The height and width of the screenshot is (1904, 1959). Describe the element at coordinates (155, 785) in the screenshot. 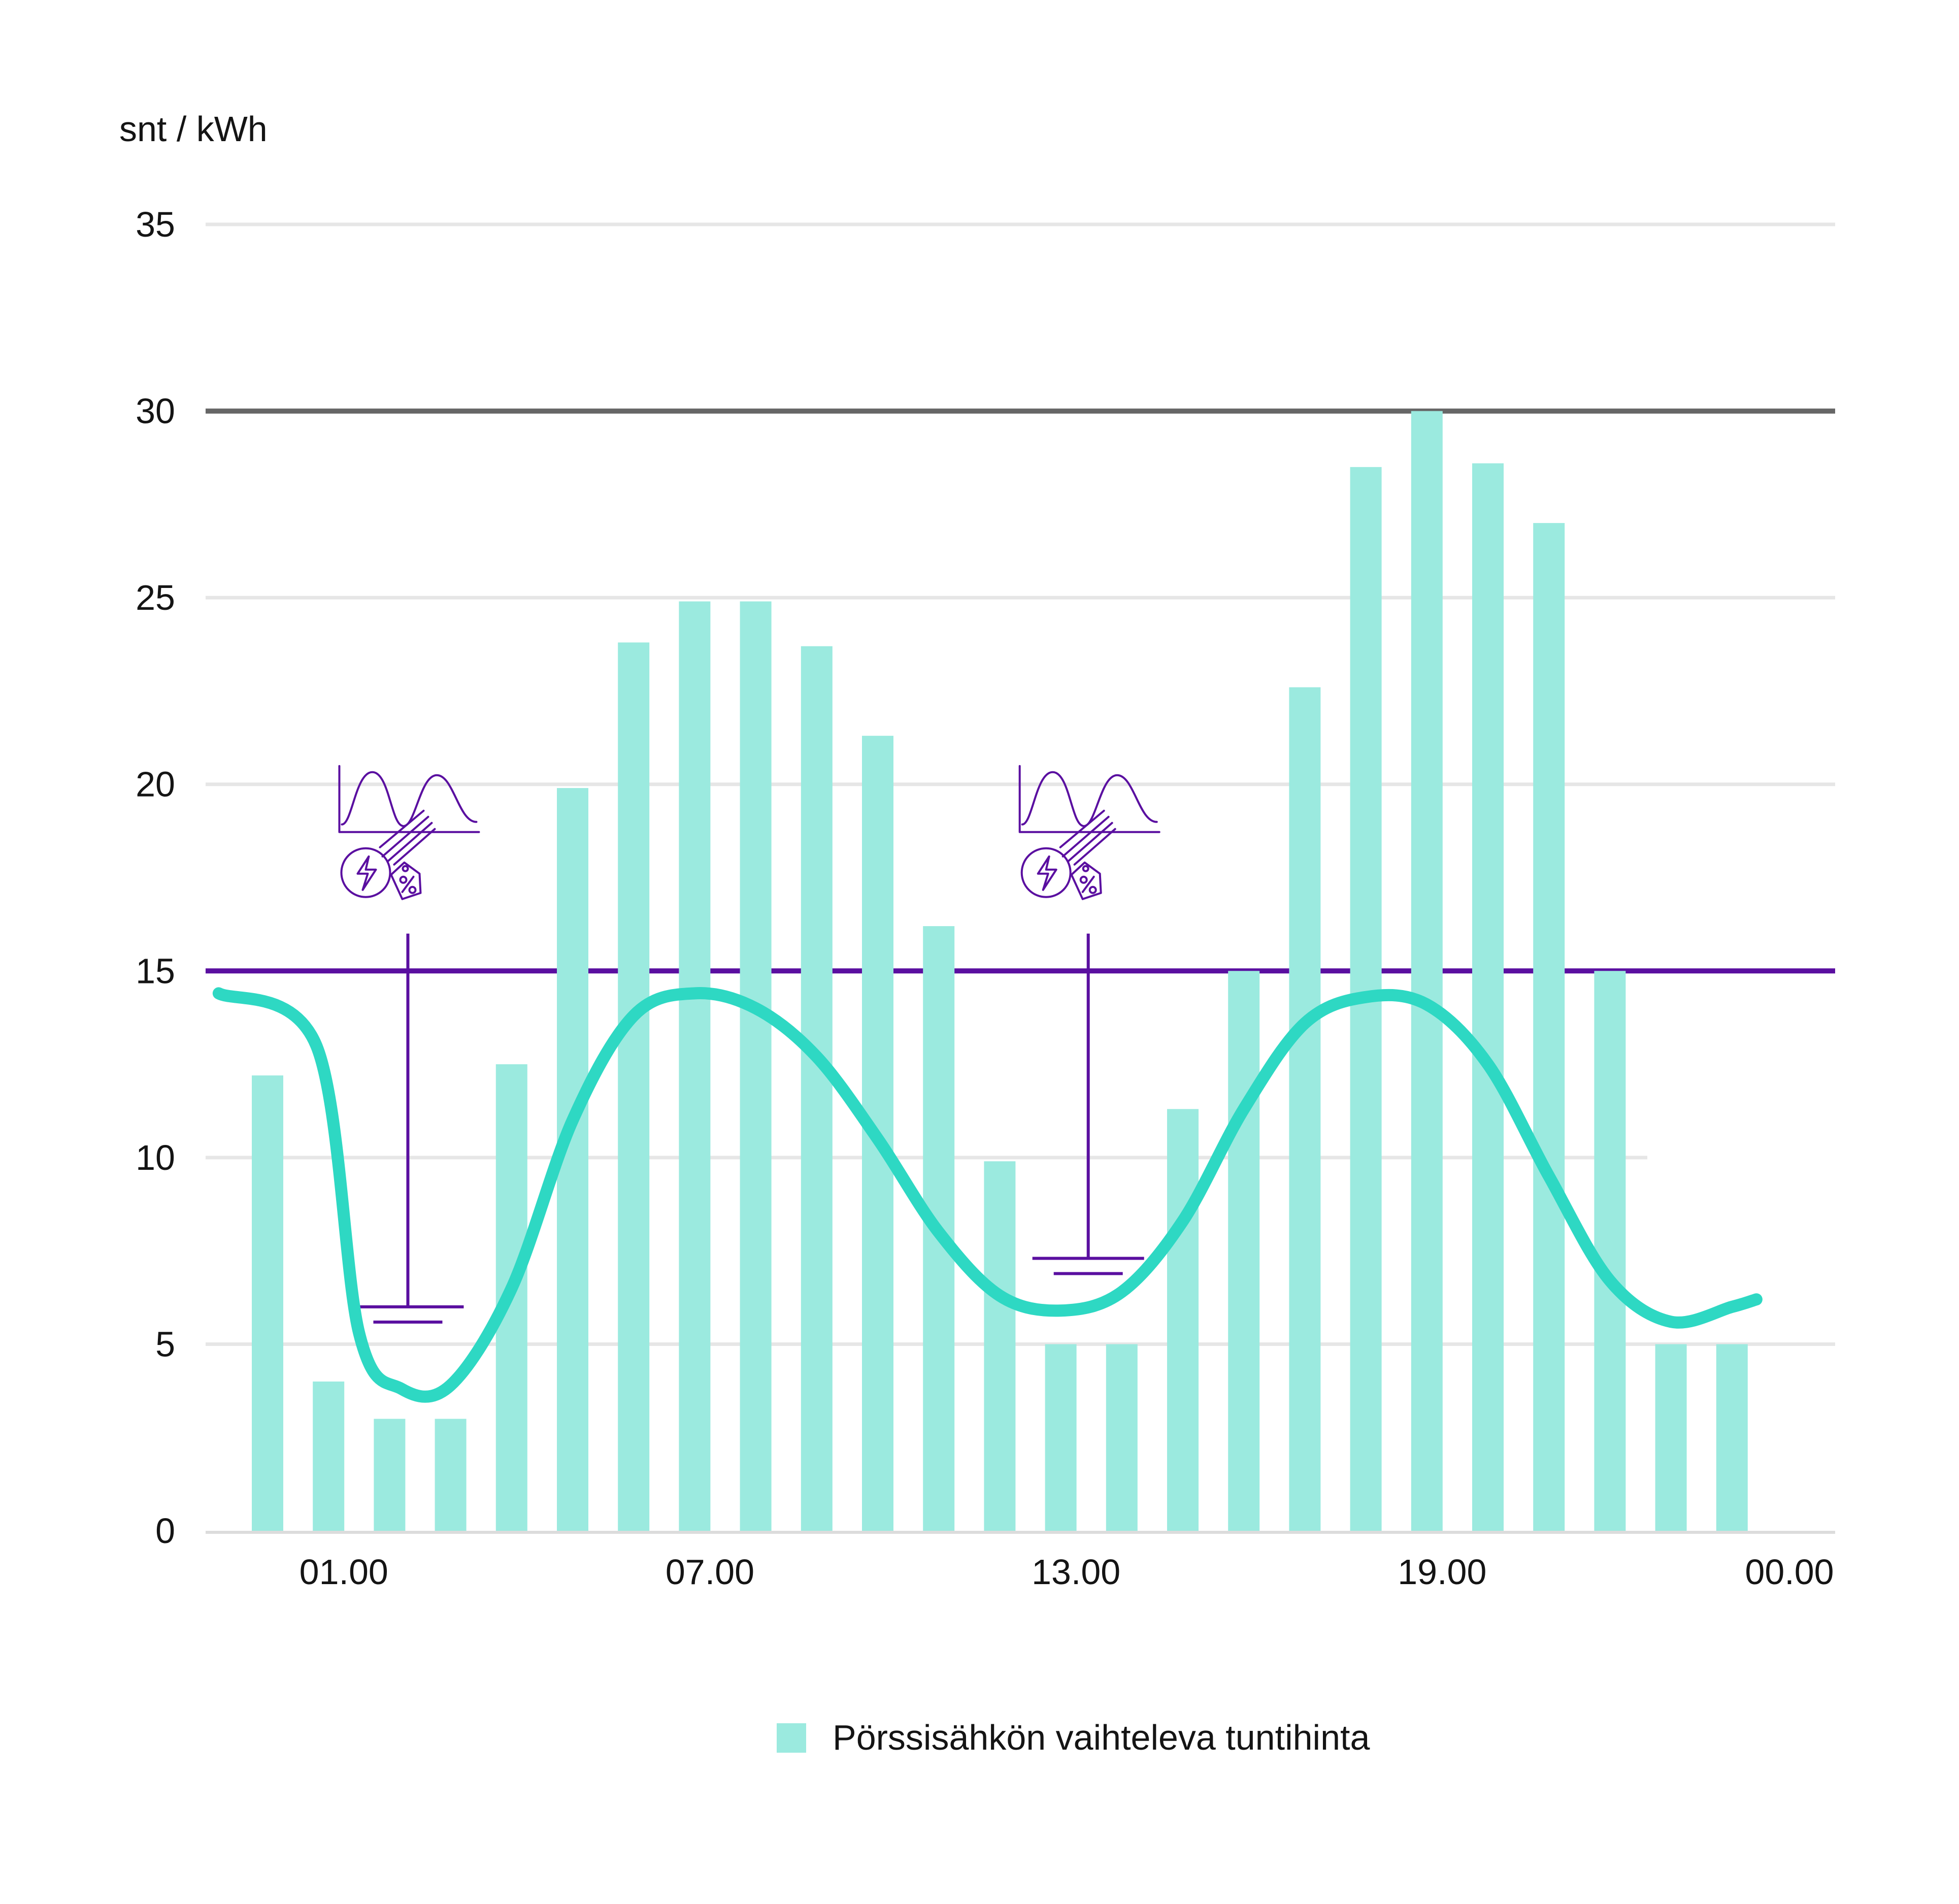

I see `y-tick-label: 20` at that location.